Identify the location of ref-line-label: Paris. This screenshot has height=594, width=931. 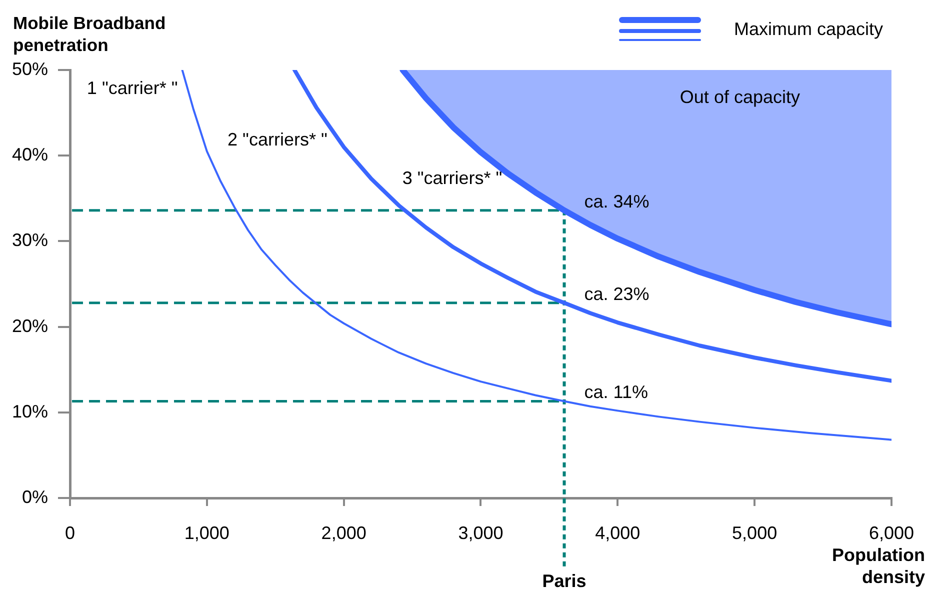
(564, 580).